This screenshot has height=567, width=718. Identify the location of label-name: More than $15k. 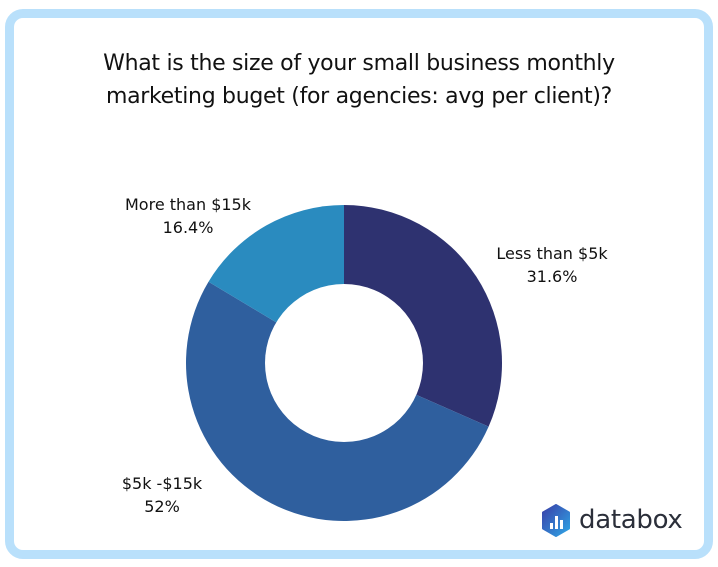
(188, 204).